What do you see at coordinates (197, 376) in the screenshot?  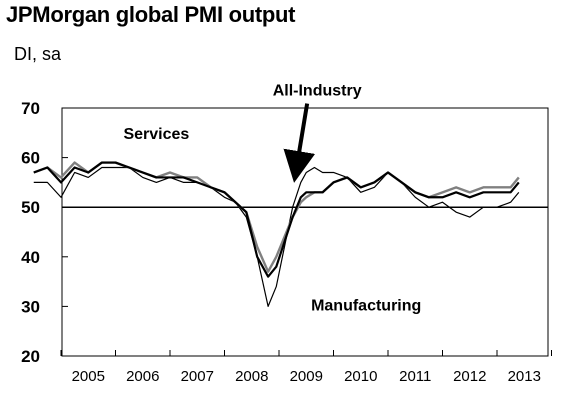 I see `x-tick-label: 2007` at bounding box center [197, 376].